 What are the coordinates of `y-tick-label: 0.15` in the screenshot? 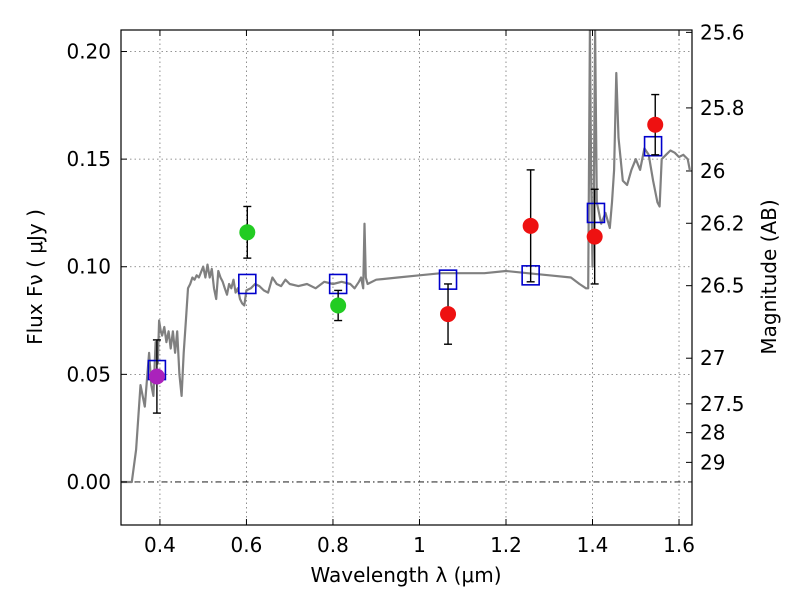 It's located at (88, 159).